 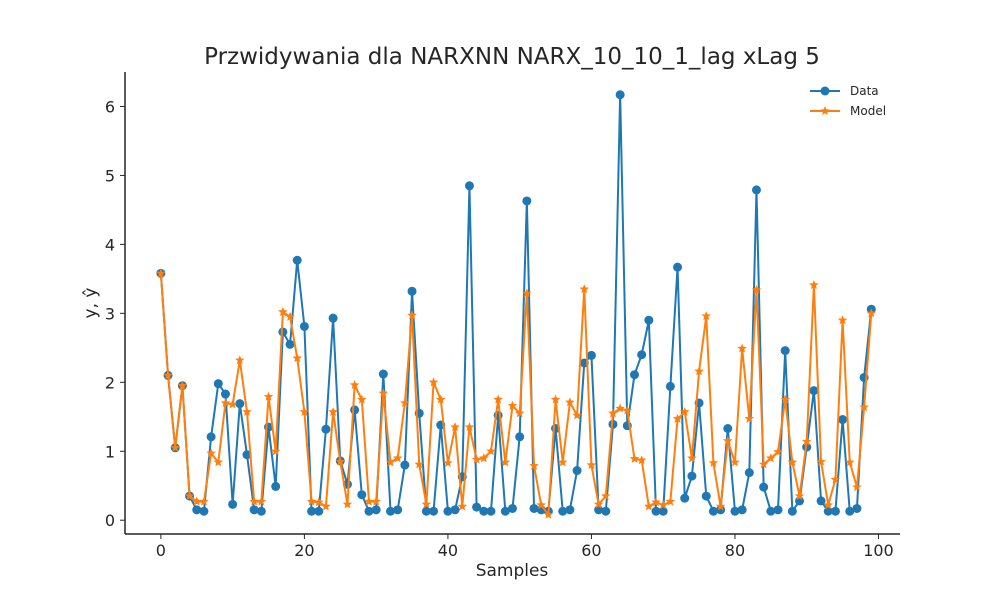 What do you see at coordinates (868, 111) in the screenshot?
I see `legend-label-model: Model` at bounding box center [868, 111].